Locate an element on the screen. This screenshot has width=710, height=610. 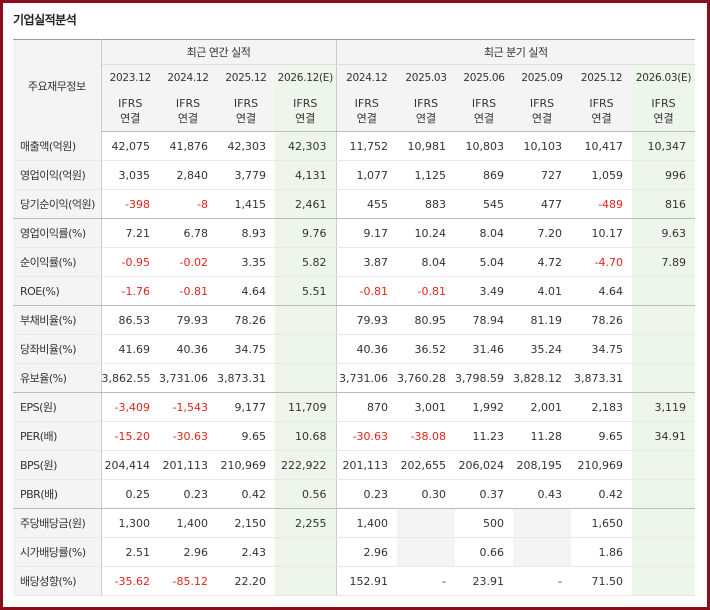
value-cell: 6.78 is located at coordinates (188, 233).